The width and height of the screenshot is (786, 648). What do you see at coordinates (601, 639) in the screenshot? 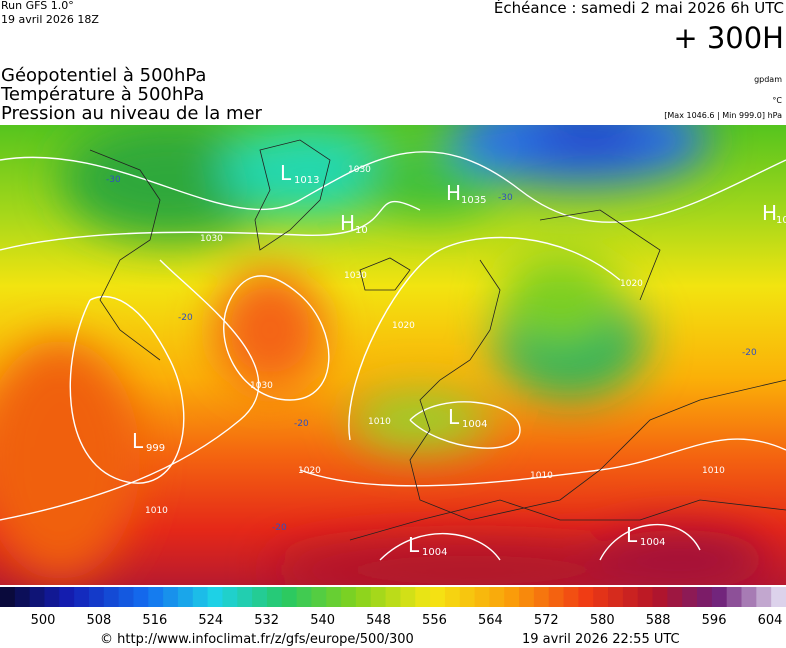
I see `generated: 19 avril 2026 22:55 UTC` at bounding box center [601, 639].